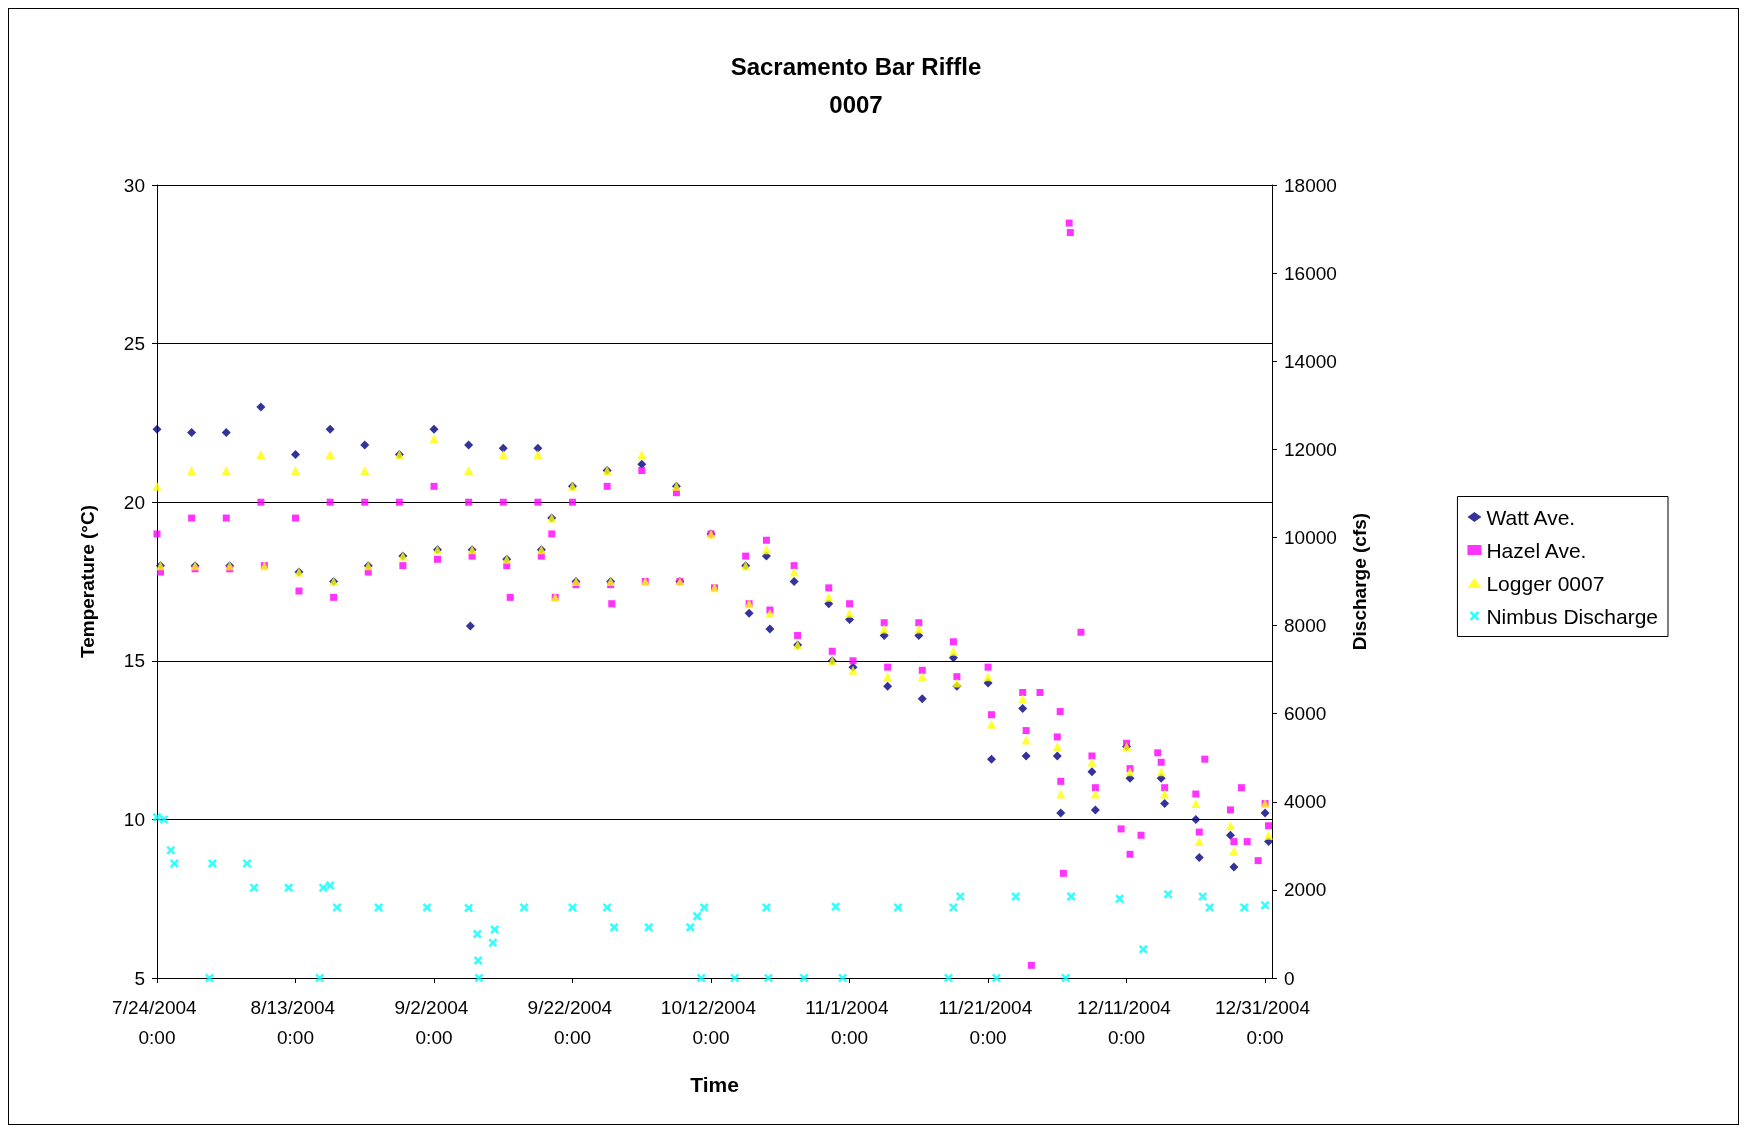  I want to click on x-tick-label: 9/22/2004 0:00, so click(572, 1022).